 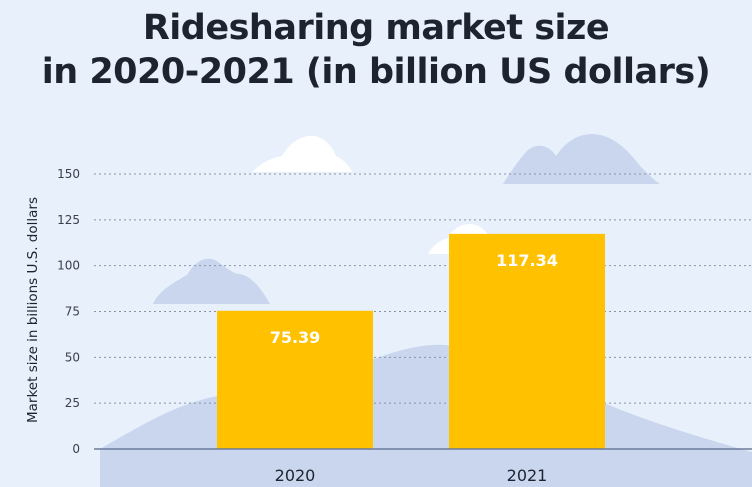 I want to click on y-tick-label: 25, so click(x=72, y=403).